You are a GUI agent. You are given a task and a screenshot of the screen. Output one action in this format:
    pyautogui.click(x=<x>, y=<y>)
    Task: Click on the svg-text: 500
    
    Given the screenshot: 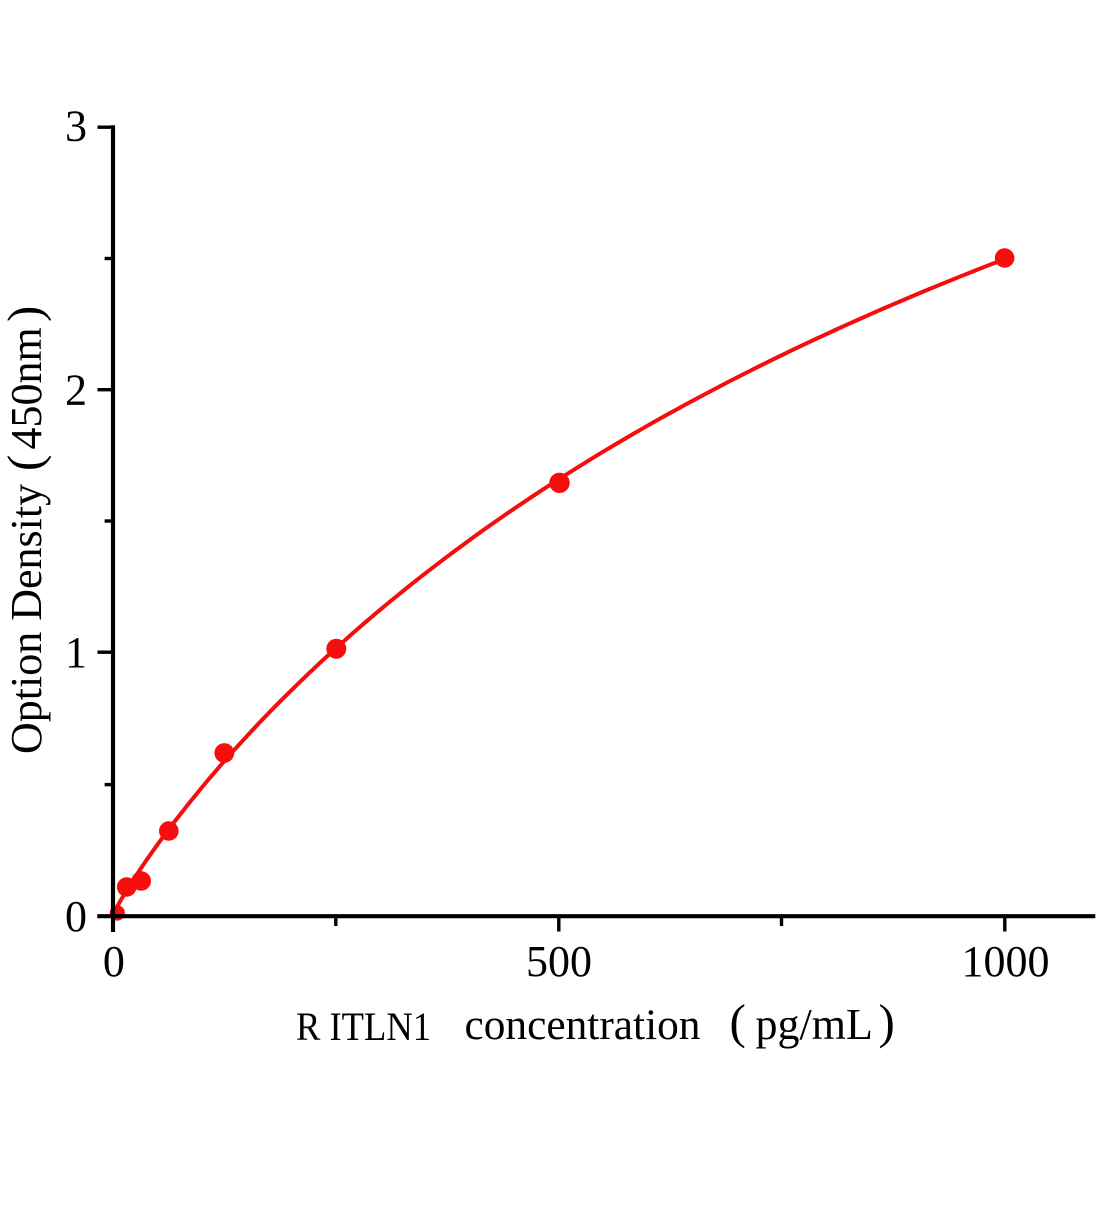 What is the action you would take?
    pyautogui.click(x=559, y=961)
    